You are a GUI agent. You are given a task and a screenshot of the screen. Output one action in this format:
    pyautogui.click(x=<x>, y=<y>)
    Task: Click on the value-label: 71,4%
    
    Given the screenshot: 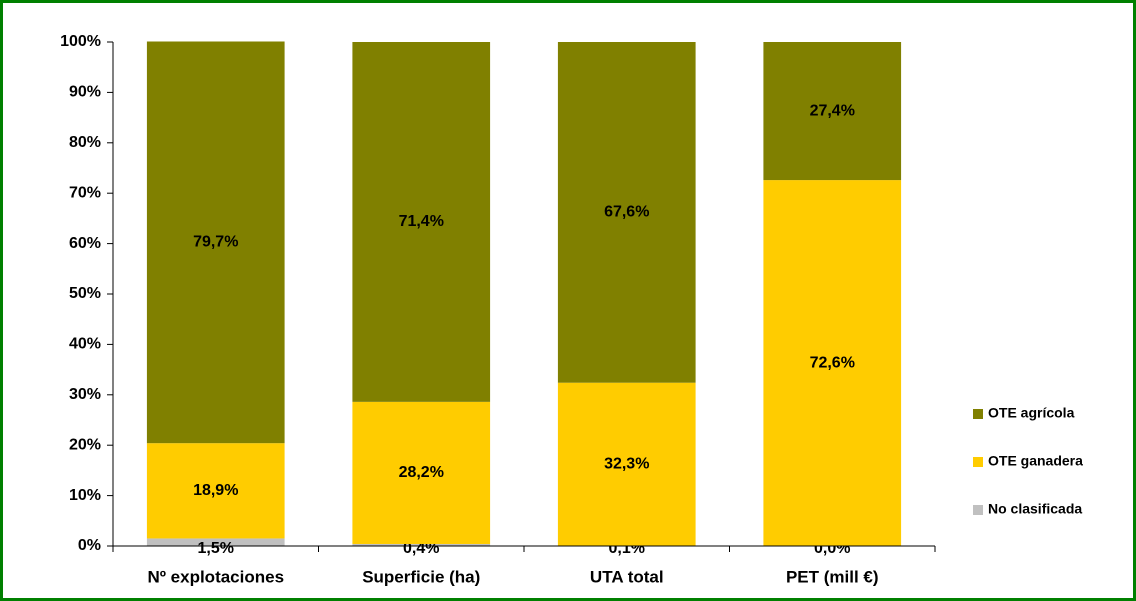 What is the action you would take?
    pyautogui.click(x=421, y=221)
    